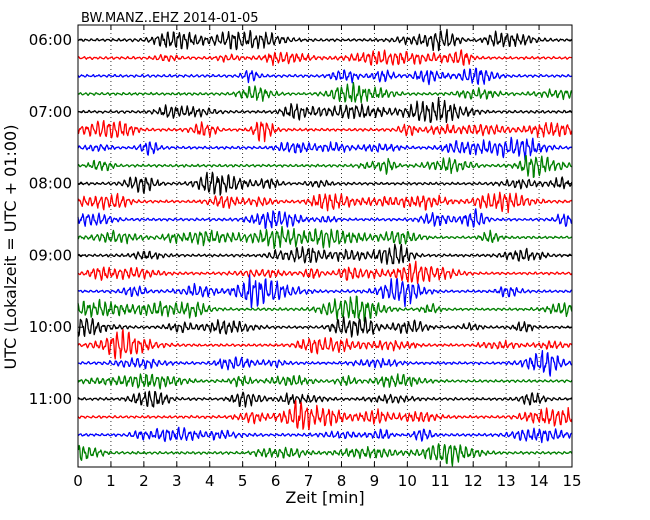  What do you see at coordinates (309, 481) in the screenshot?
I see `x-tick-label: 7` at bounding box center [309, 481].